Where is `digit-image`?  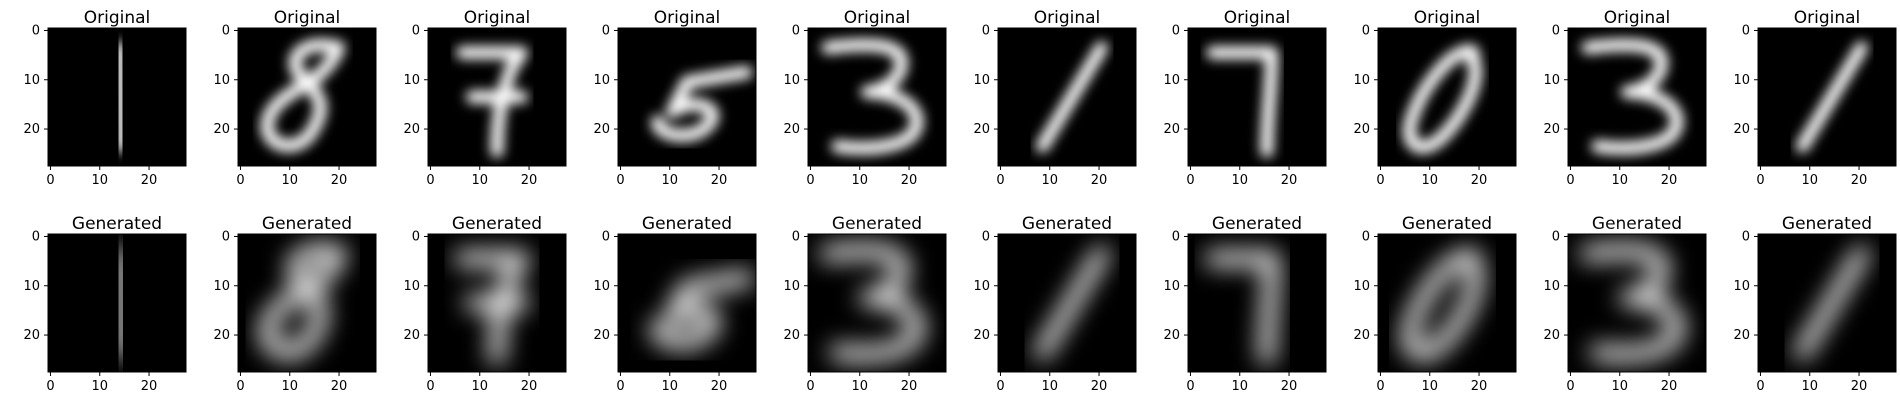 digit-image is located at coordinates (687, 97).